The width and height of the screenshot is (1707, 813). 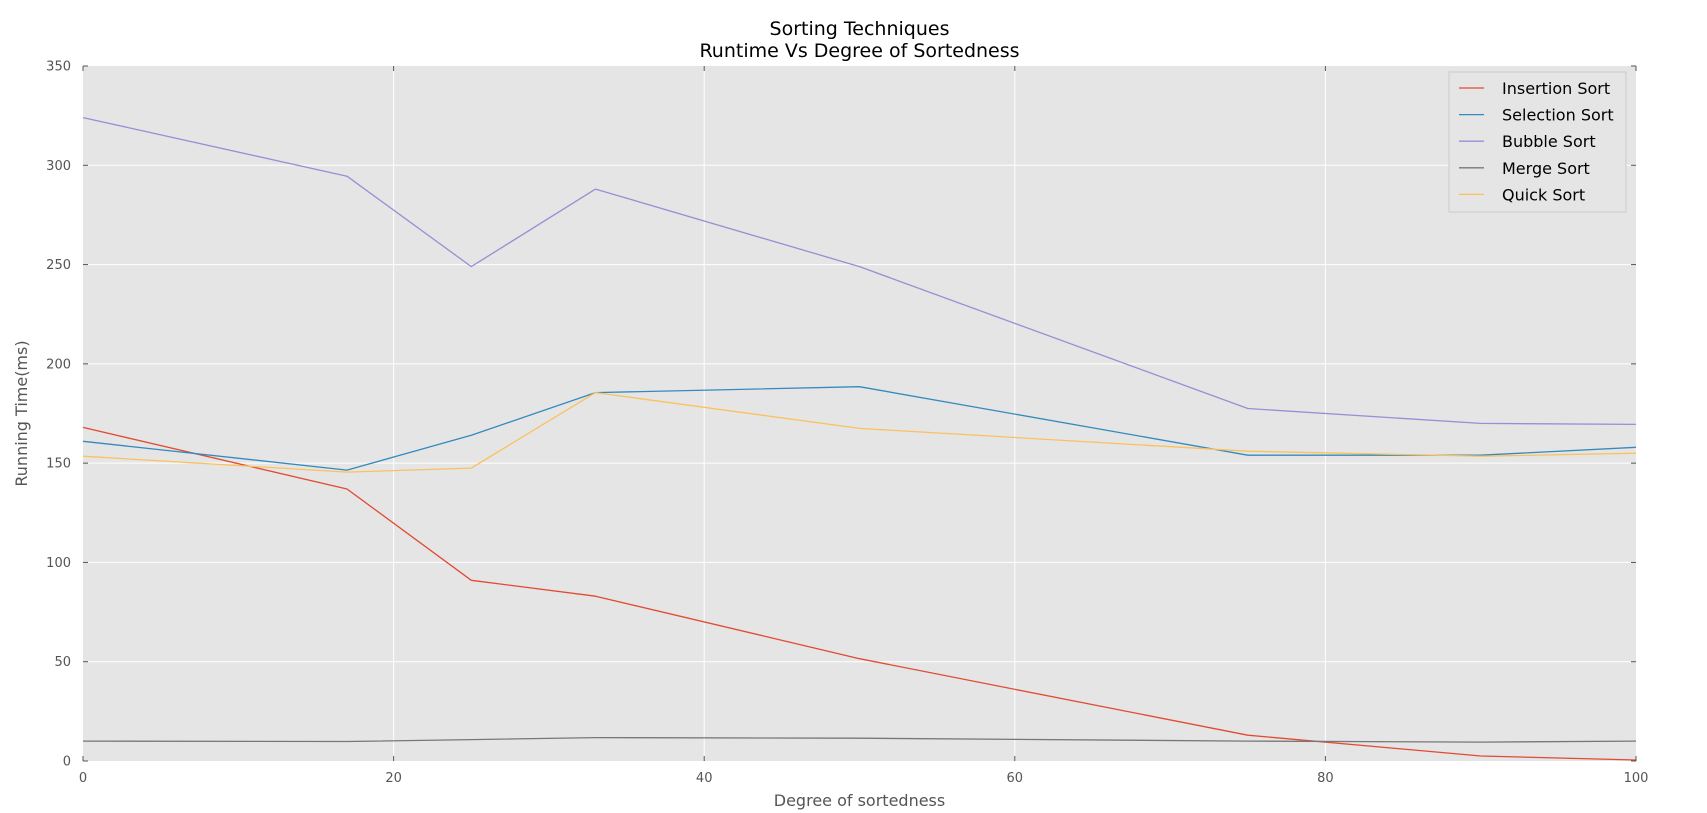 What do you see at coordinates (58, 265) in the screenshot?
I see `y-tick-label: 250` at bounding box center [58, 265].